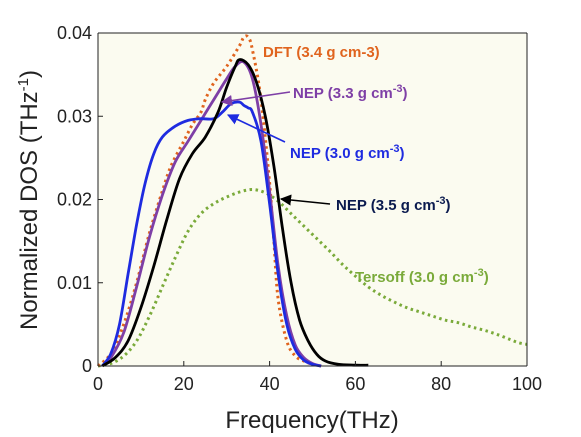 The height and width of the screenshot is (437, 581). What do you see at coordinates (23, 84) in the screenshot?
I see `y-axis-label-sup: -1` at bounding box center [23, 84].